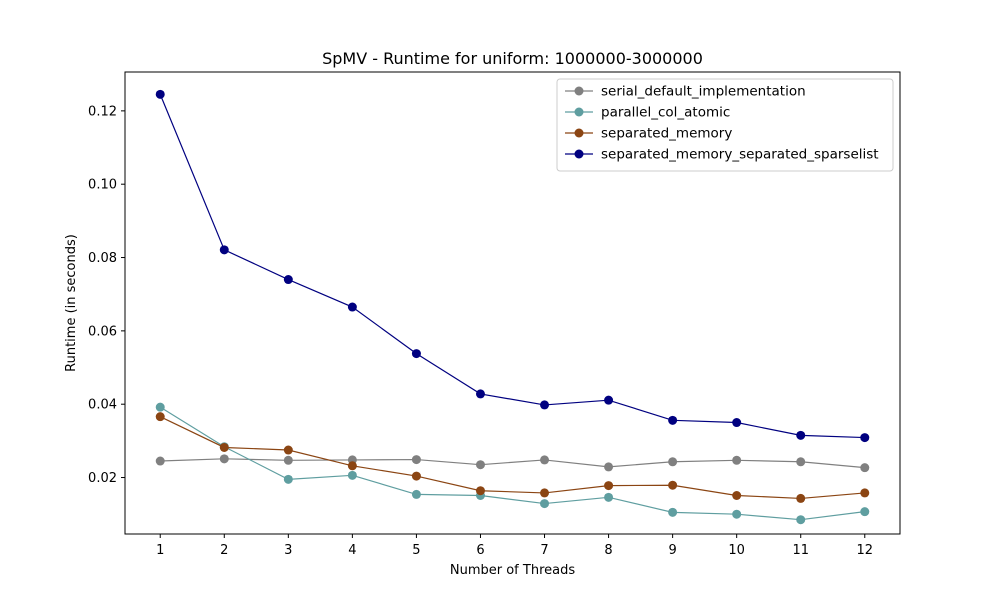  I want to click on series-parallel_col_atomic, so click(512, 463).